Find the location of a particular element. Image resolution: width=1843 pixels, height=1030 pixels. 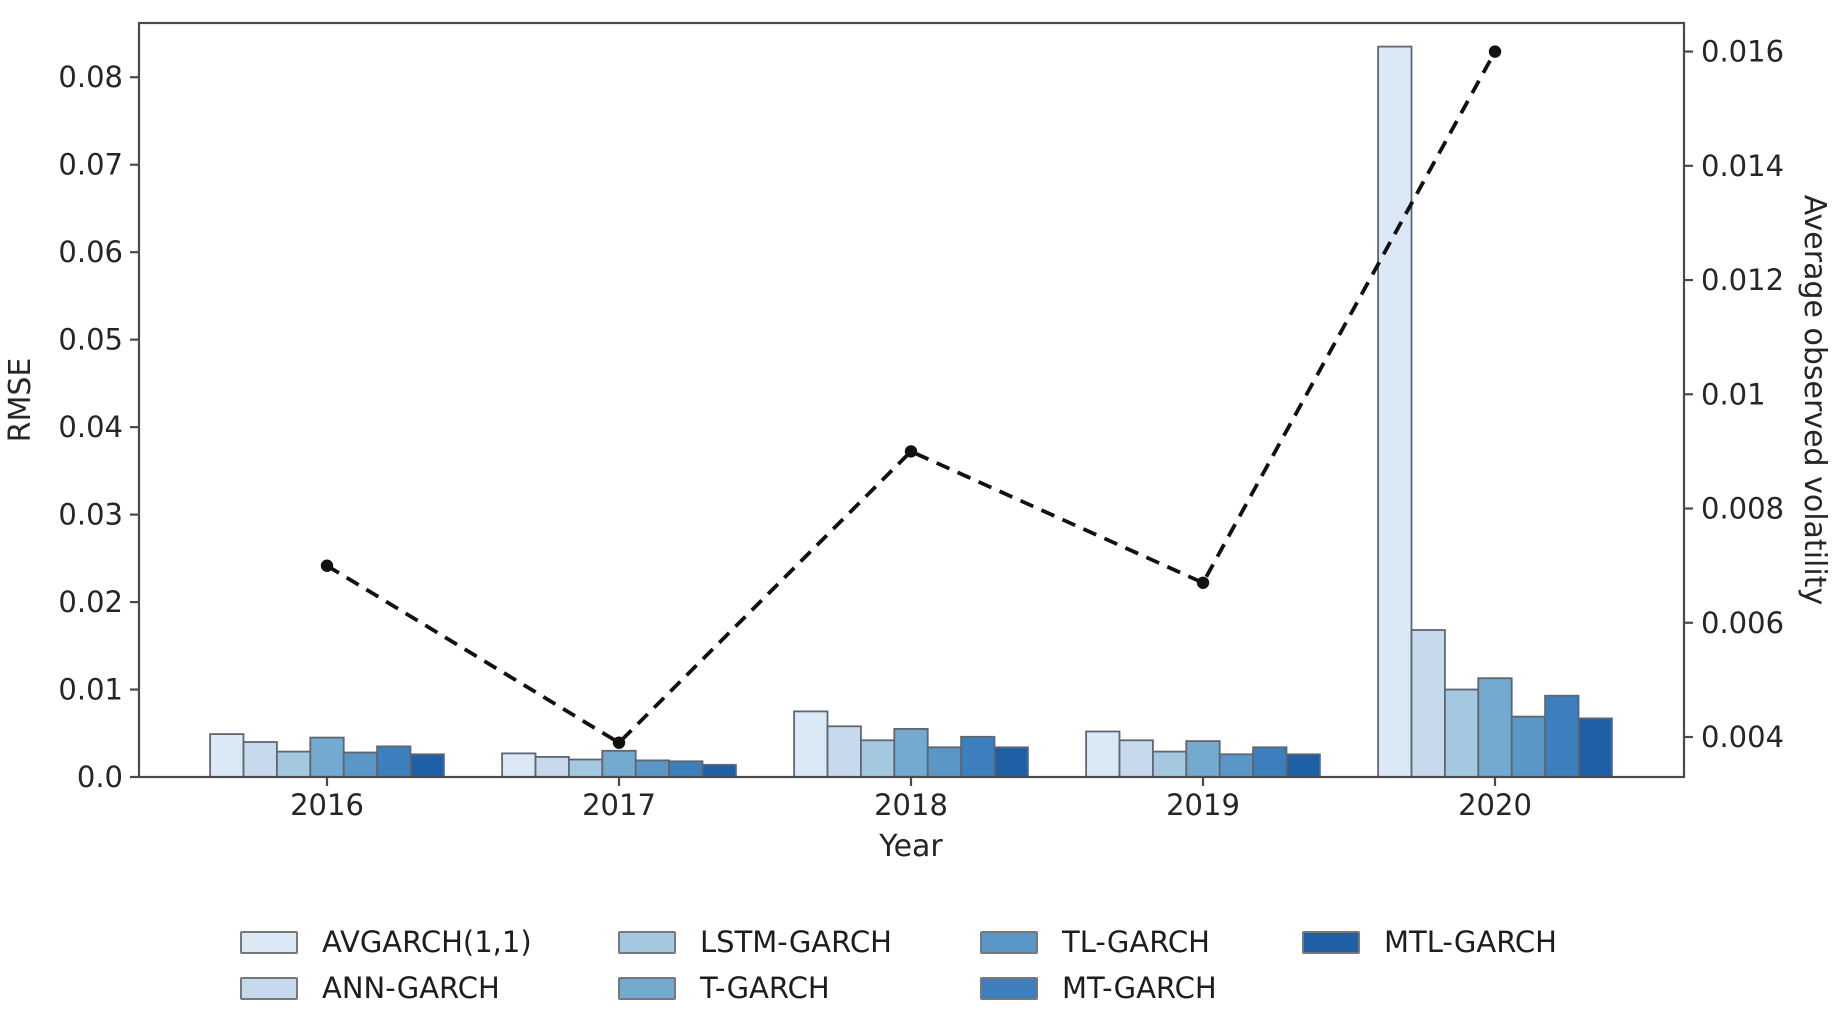

bar-t-garch-2018 is located at coordinates (911, 753).